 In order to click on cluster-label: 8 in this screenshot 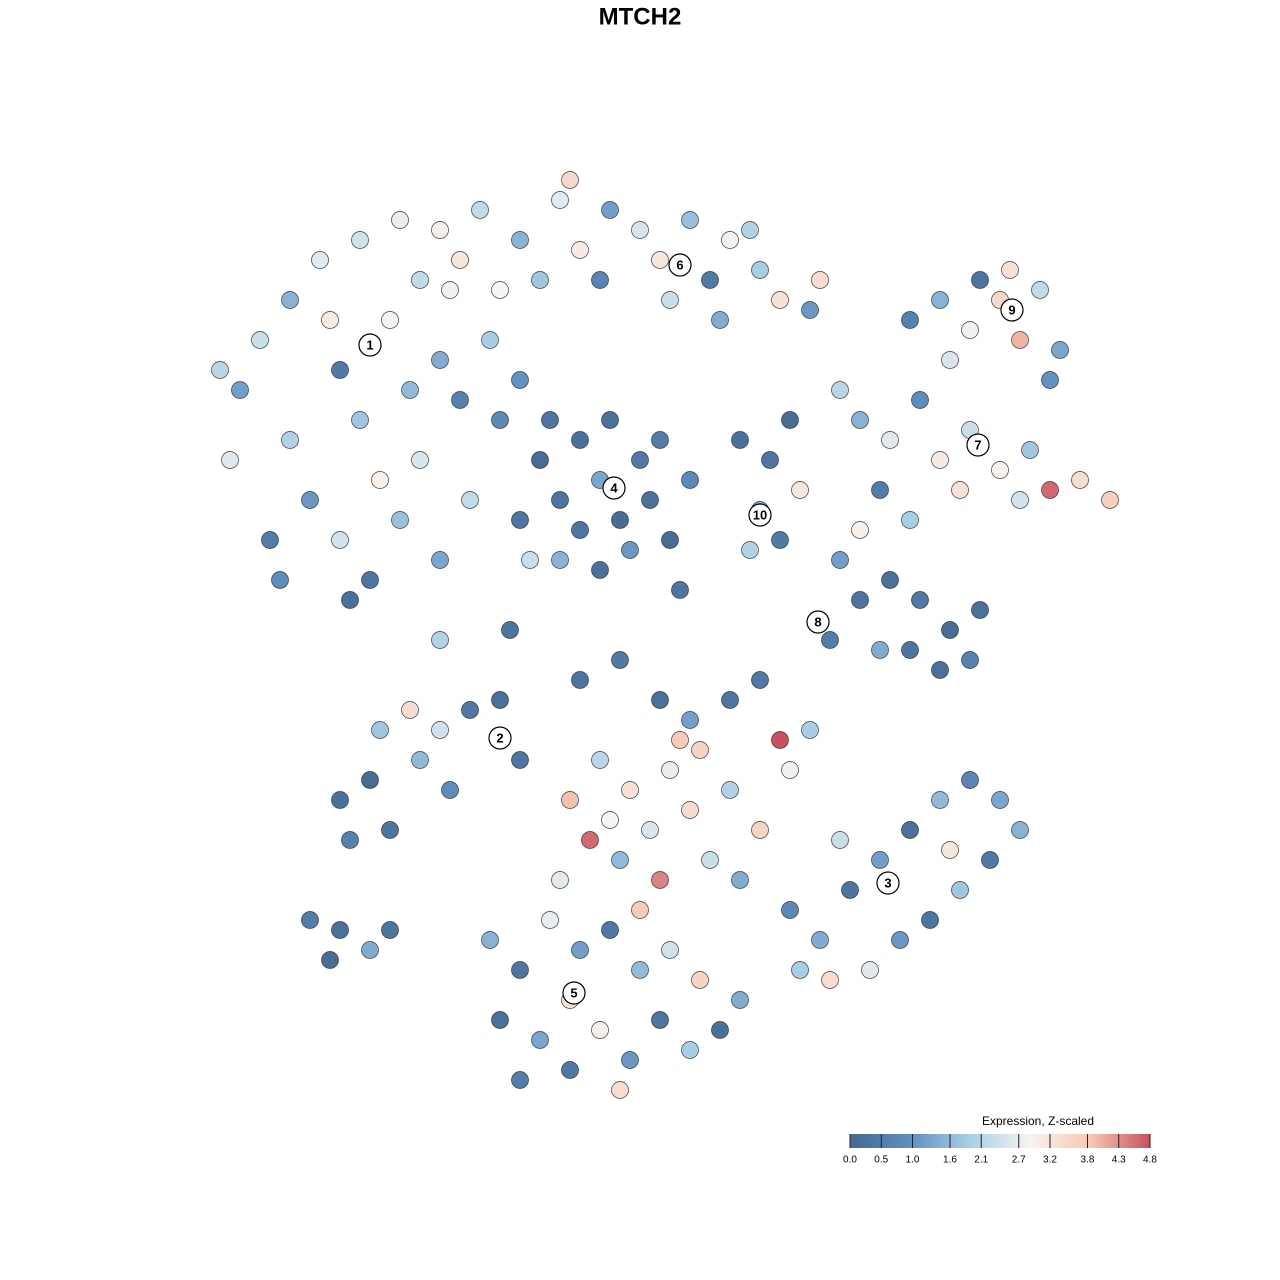, I will do `click(817, 621)`.